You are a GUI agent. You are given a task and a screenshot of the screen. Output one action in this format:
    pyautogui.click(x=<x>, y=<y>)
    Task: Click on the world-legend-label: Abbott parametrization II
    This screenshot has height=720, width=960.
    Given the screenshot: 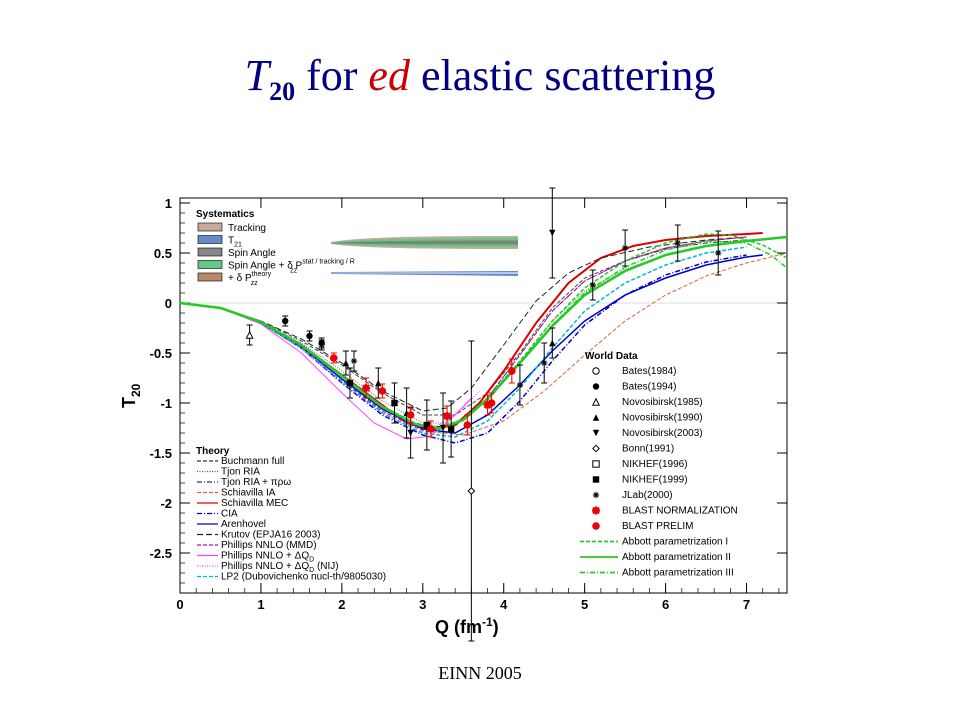 What is the action you would take?
    pyautogui.click(x=676, y=557)
    